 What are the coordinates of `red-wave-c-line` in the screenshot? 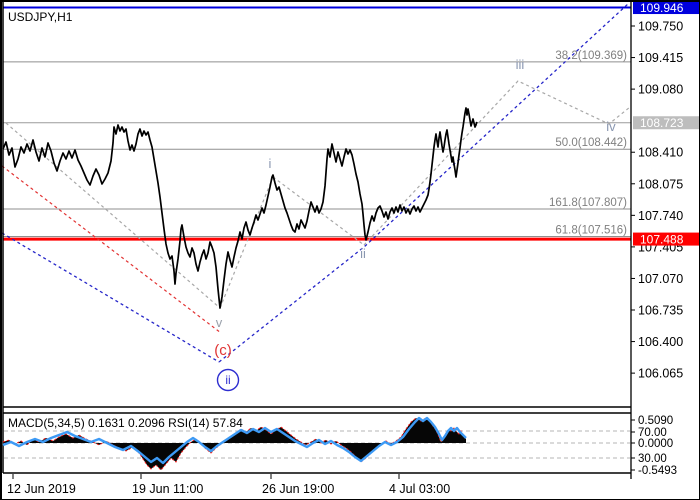 It's located at (111, 249).